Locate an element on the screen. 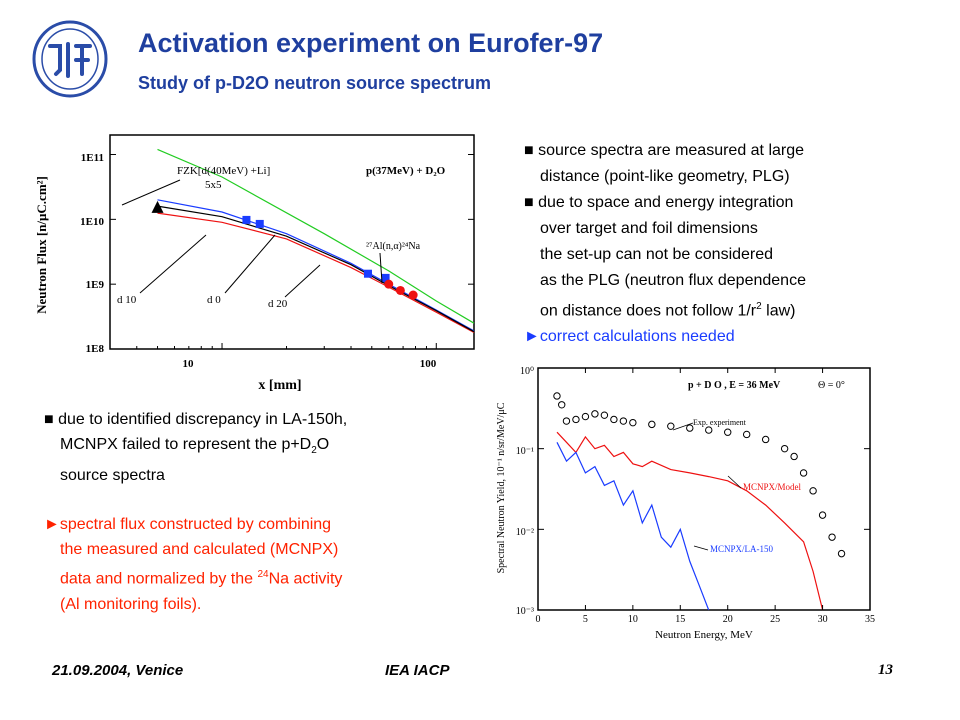 This screenshot has height=720, width=960. text-part: data and normalized by the is located at coordinates (159, 579).